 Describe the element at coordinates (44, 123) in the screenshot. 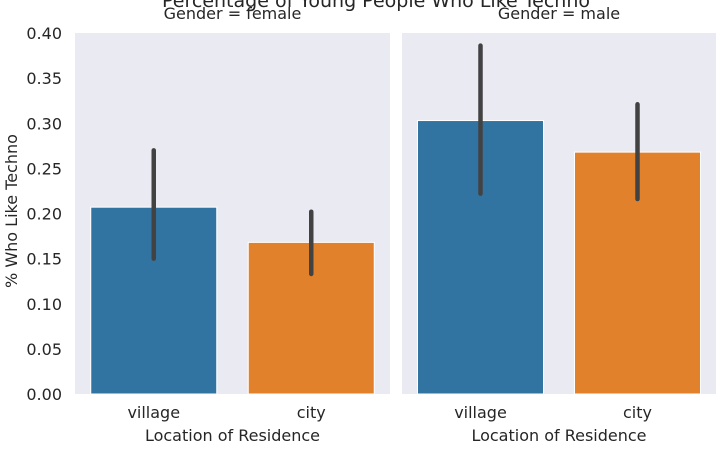

I see `y-tick-label: 0.30` at that location.